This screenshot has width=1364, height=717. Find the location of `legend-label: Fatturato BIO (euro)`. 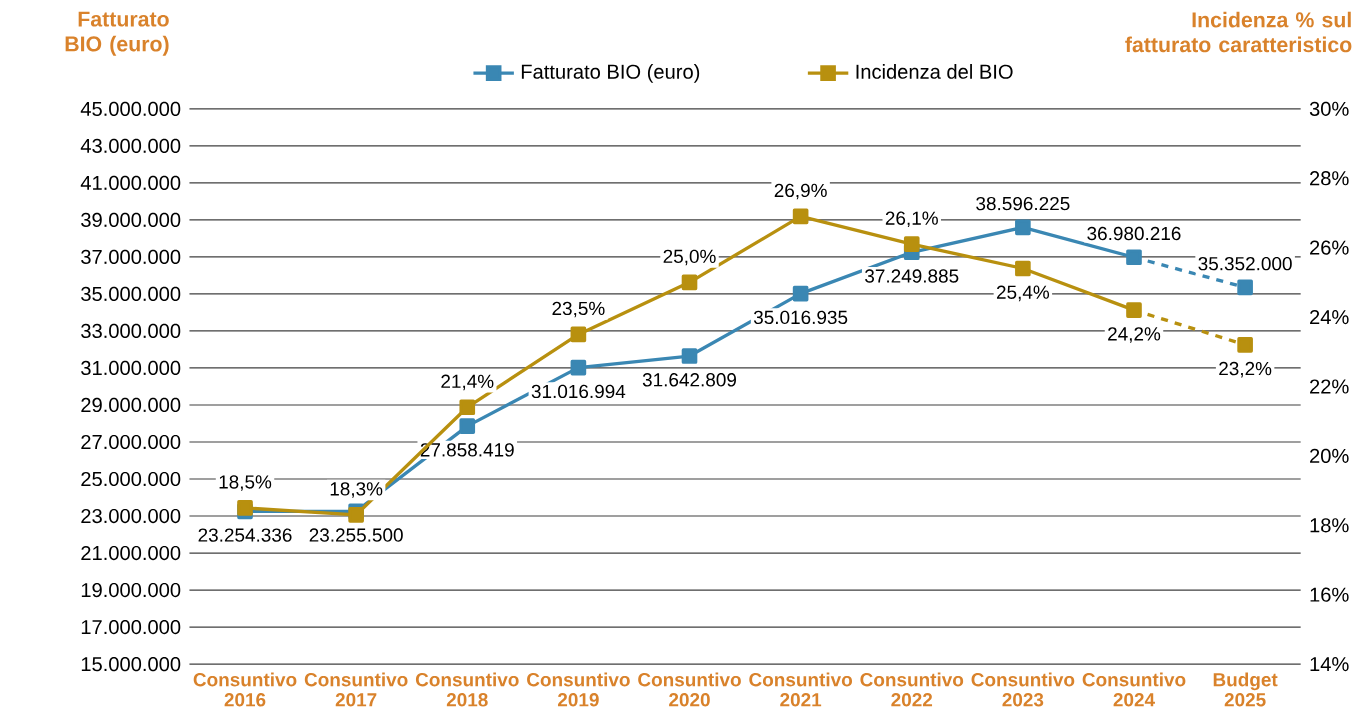

legend-label: Fatturato BIO (euro) is located at coordinates (610, 73).